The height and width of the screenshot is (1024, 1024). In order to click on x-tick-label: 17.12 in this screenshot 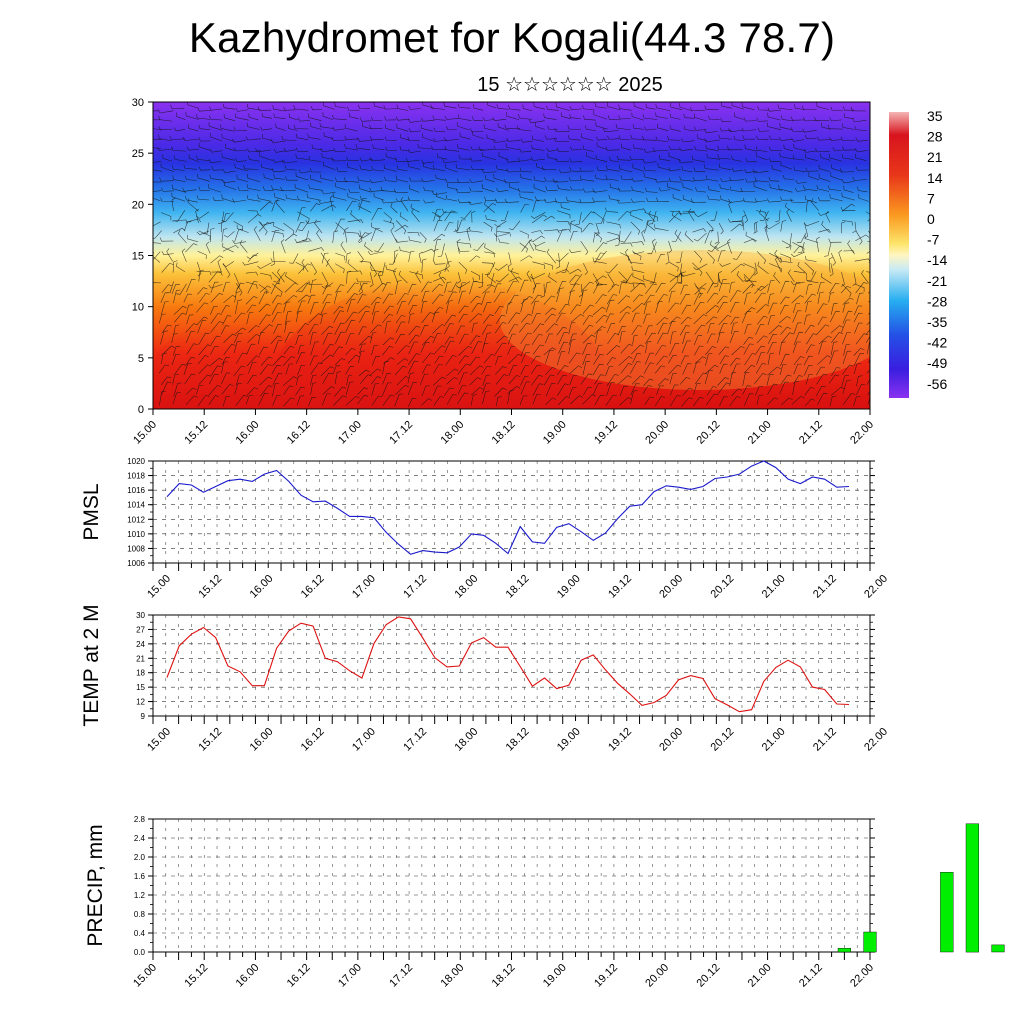, I will do `click(401, 976)`.